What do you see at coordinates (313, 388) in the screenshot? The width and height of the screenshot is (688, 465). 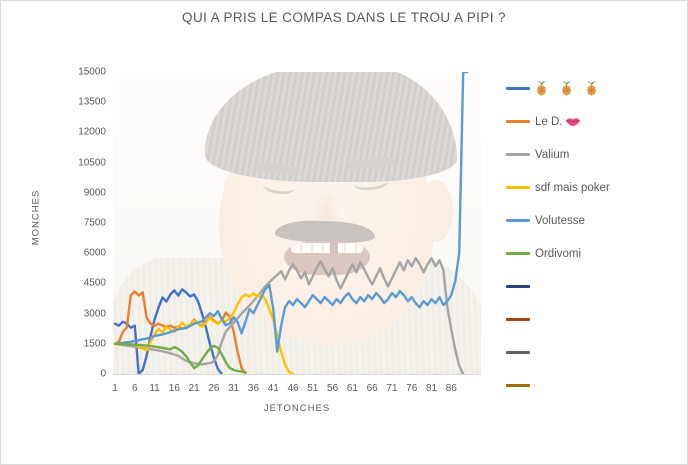 I see `x-tick-label: 51` at bounding box center [313, 388].